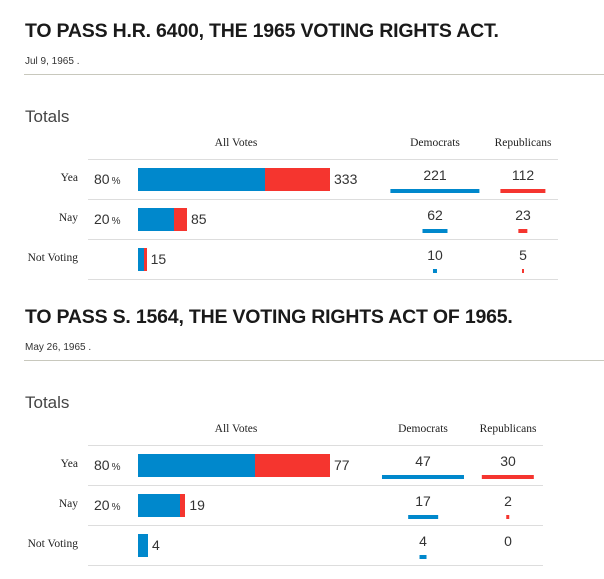 This screenshot has width=604, height=579. I want to click on rep-count: 0, so click(508, 541).